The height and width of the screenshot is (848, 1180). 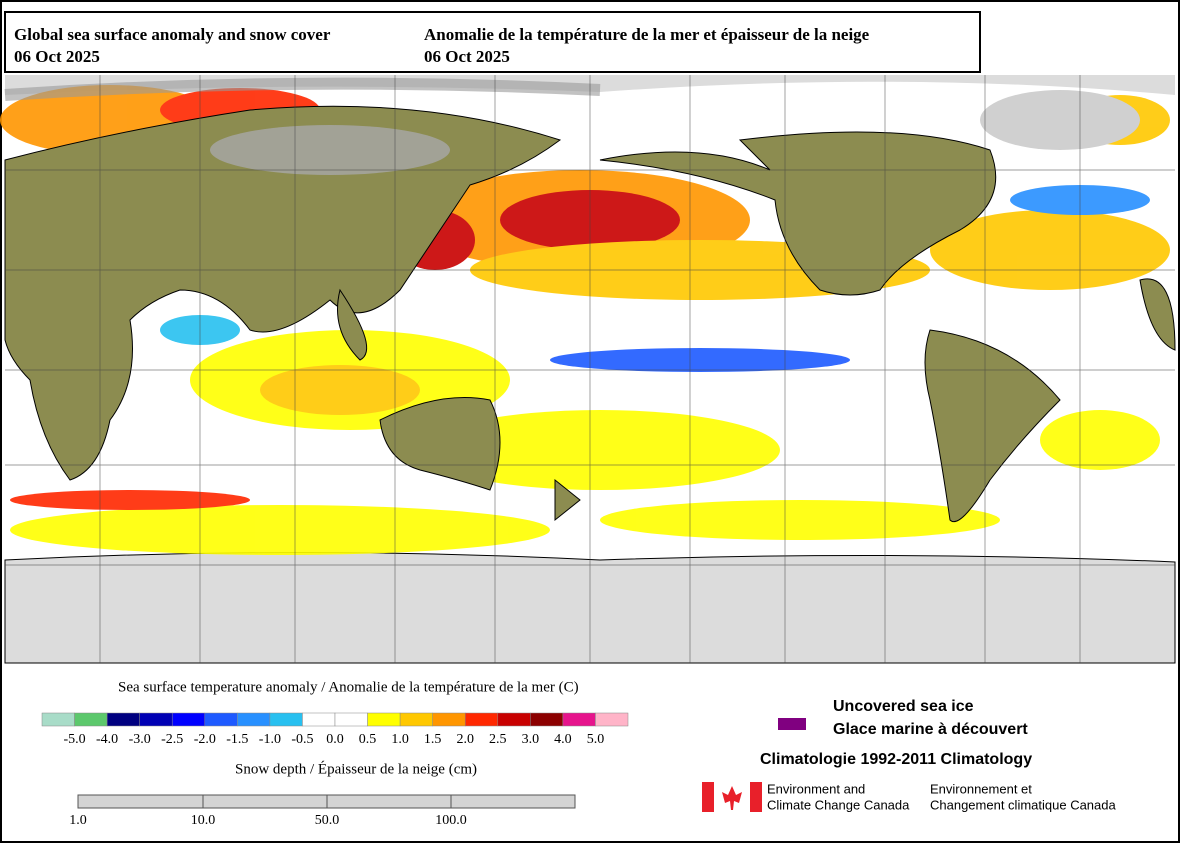 What do you see at coordinates (531, 739) in the screenshot?
I see `legend-label: 3.0` at bounding box center [531, 739].